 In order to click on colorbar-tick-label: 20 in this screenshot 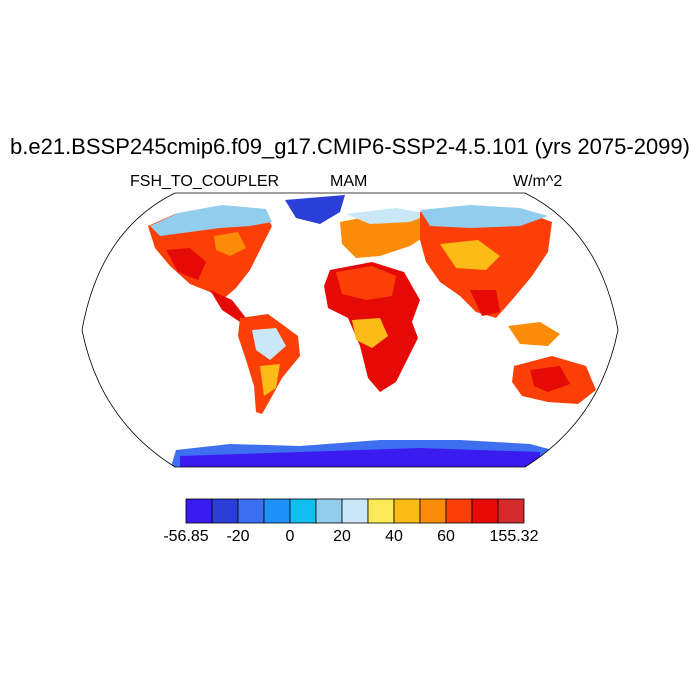, I will do `click(342, 536)`.